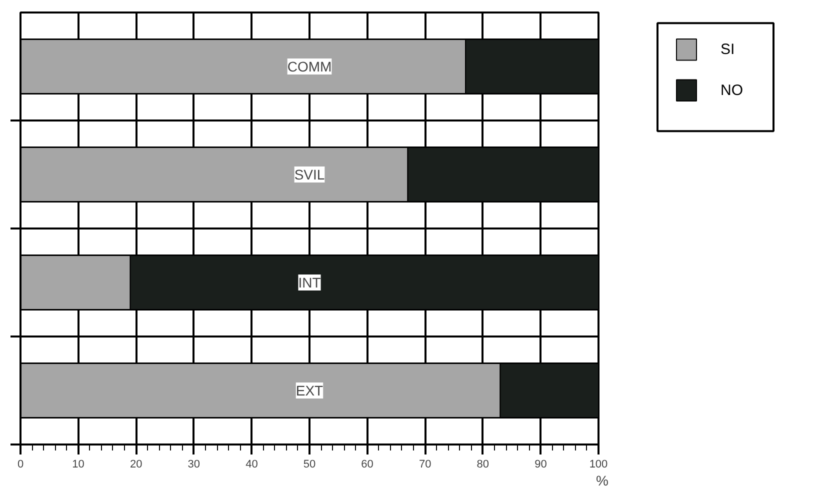 The width and height of the screenshot is (818, 488). I want to click on legend-label: SI, so click(727, 49).